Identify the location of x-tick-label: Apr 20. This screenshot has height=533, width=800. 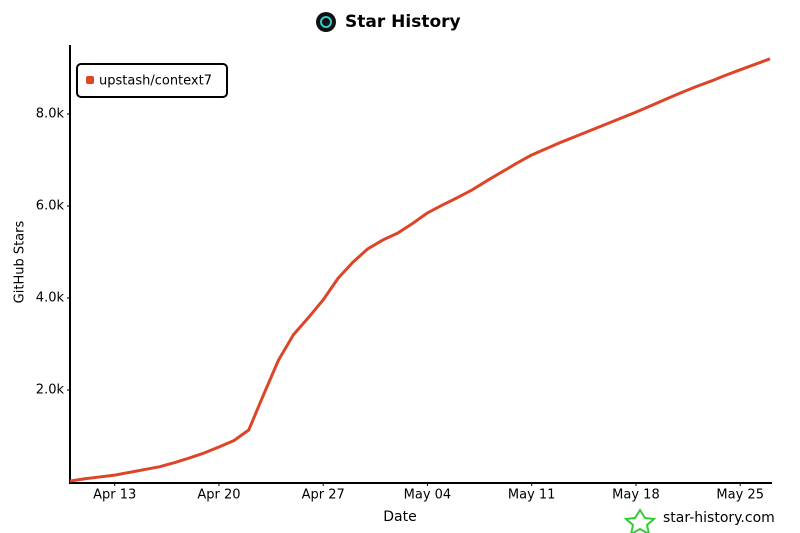
(218, 495).